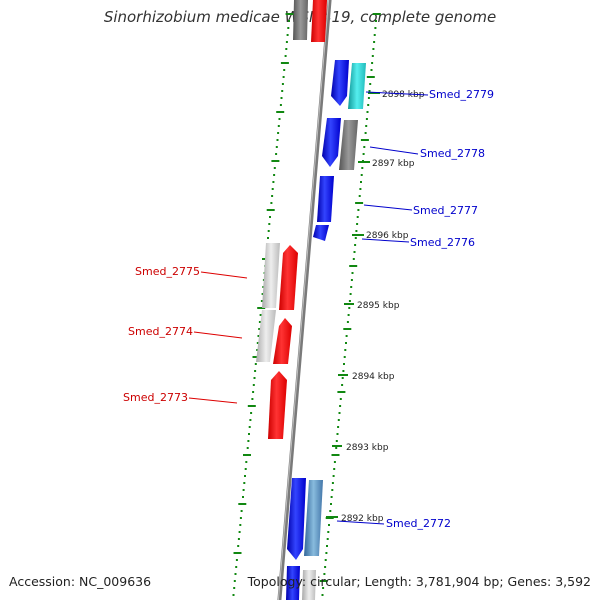  What do you see at coordinates (160, 331) in the screenshot?
I see `gene-label: Smed_2774` at bounding box center [160, 331].